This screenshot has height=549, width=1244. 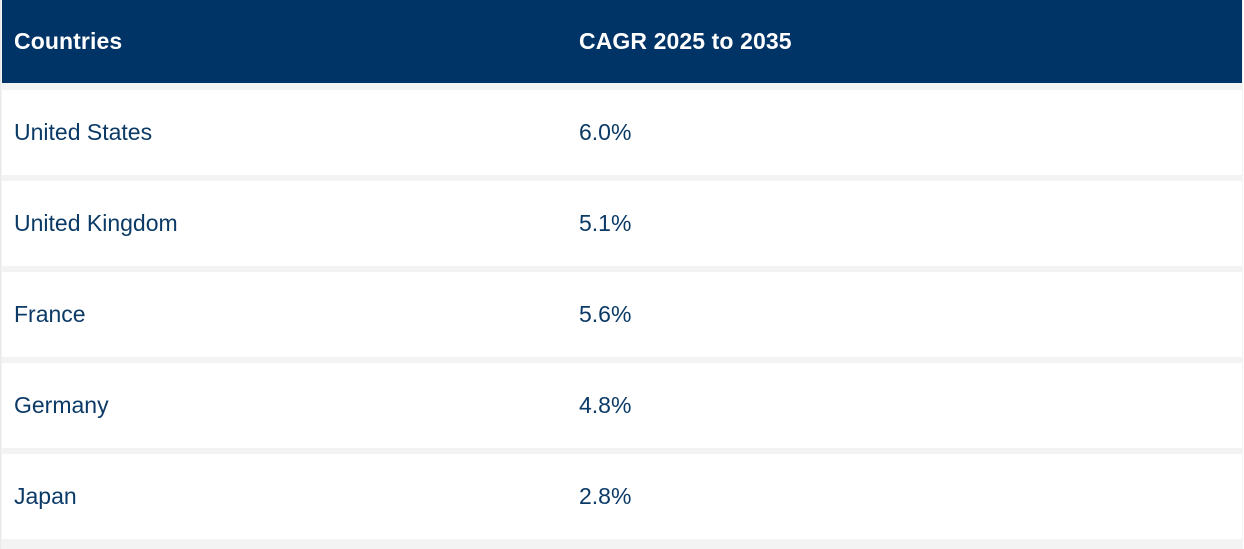 What do you see at coordinates (685, 41) in the screenshot?
I see `column-header-cagr: CAGR 2025 to 2035` at bounding box center [685, 41].